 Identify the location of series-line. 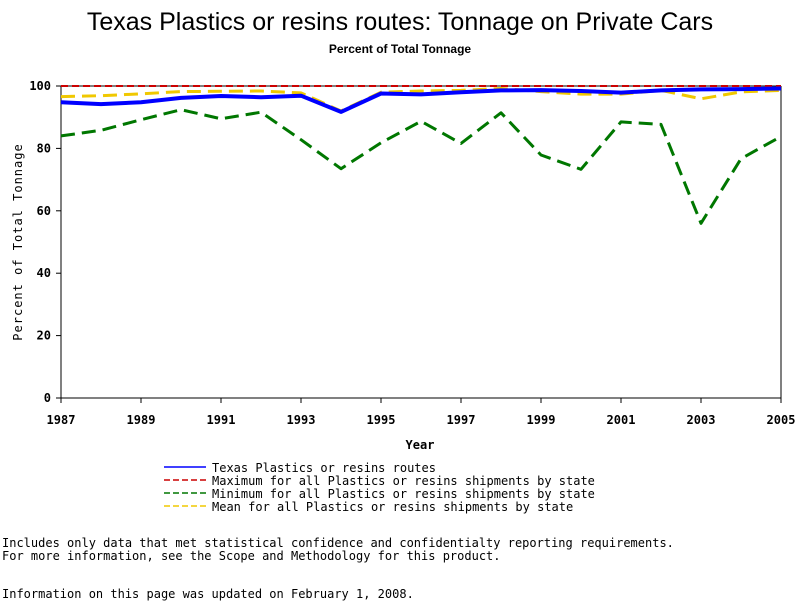
(421, 100).